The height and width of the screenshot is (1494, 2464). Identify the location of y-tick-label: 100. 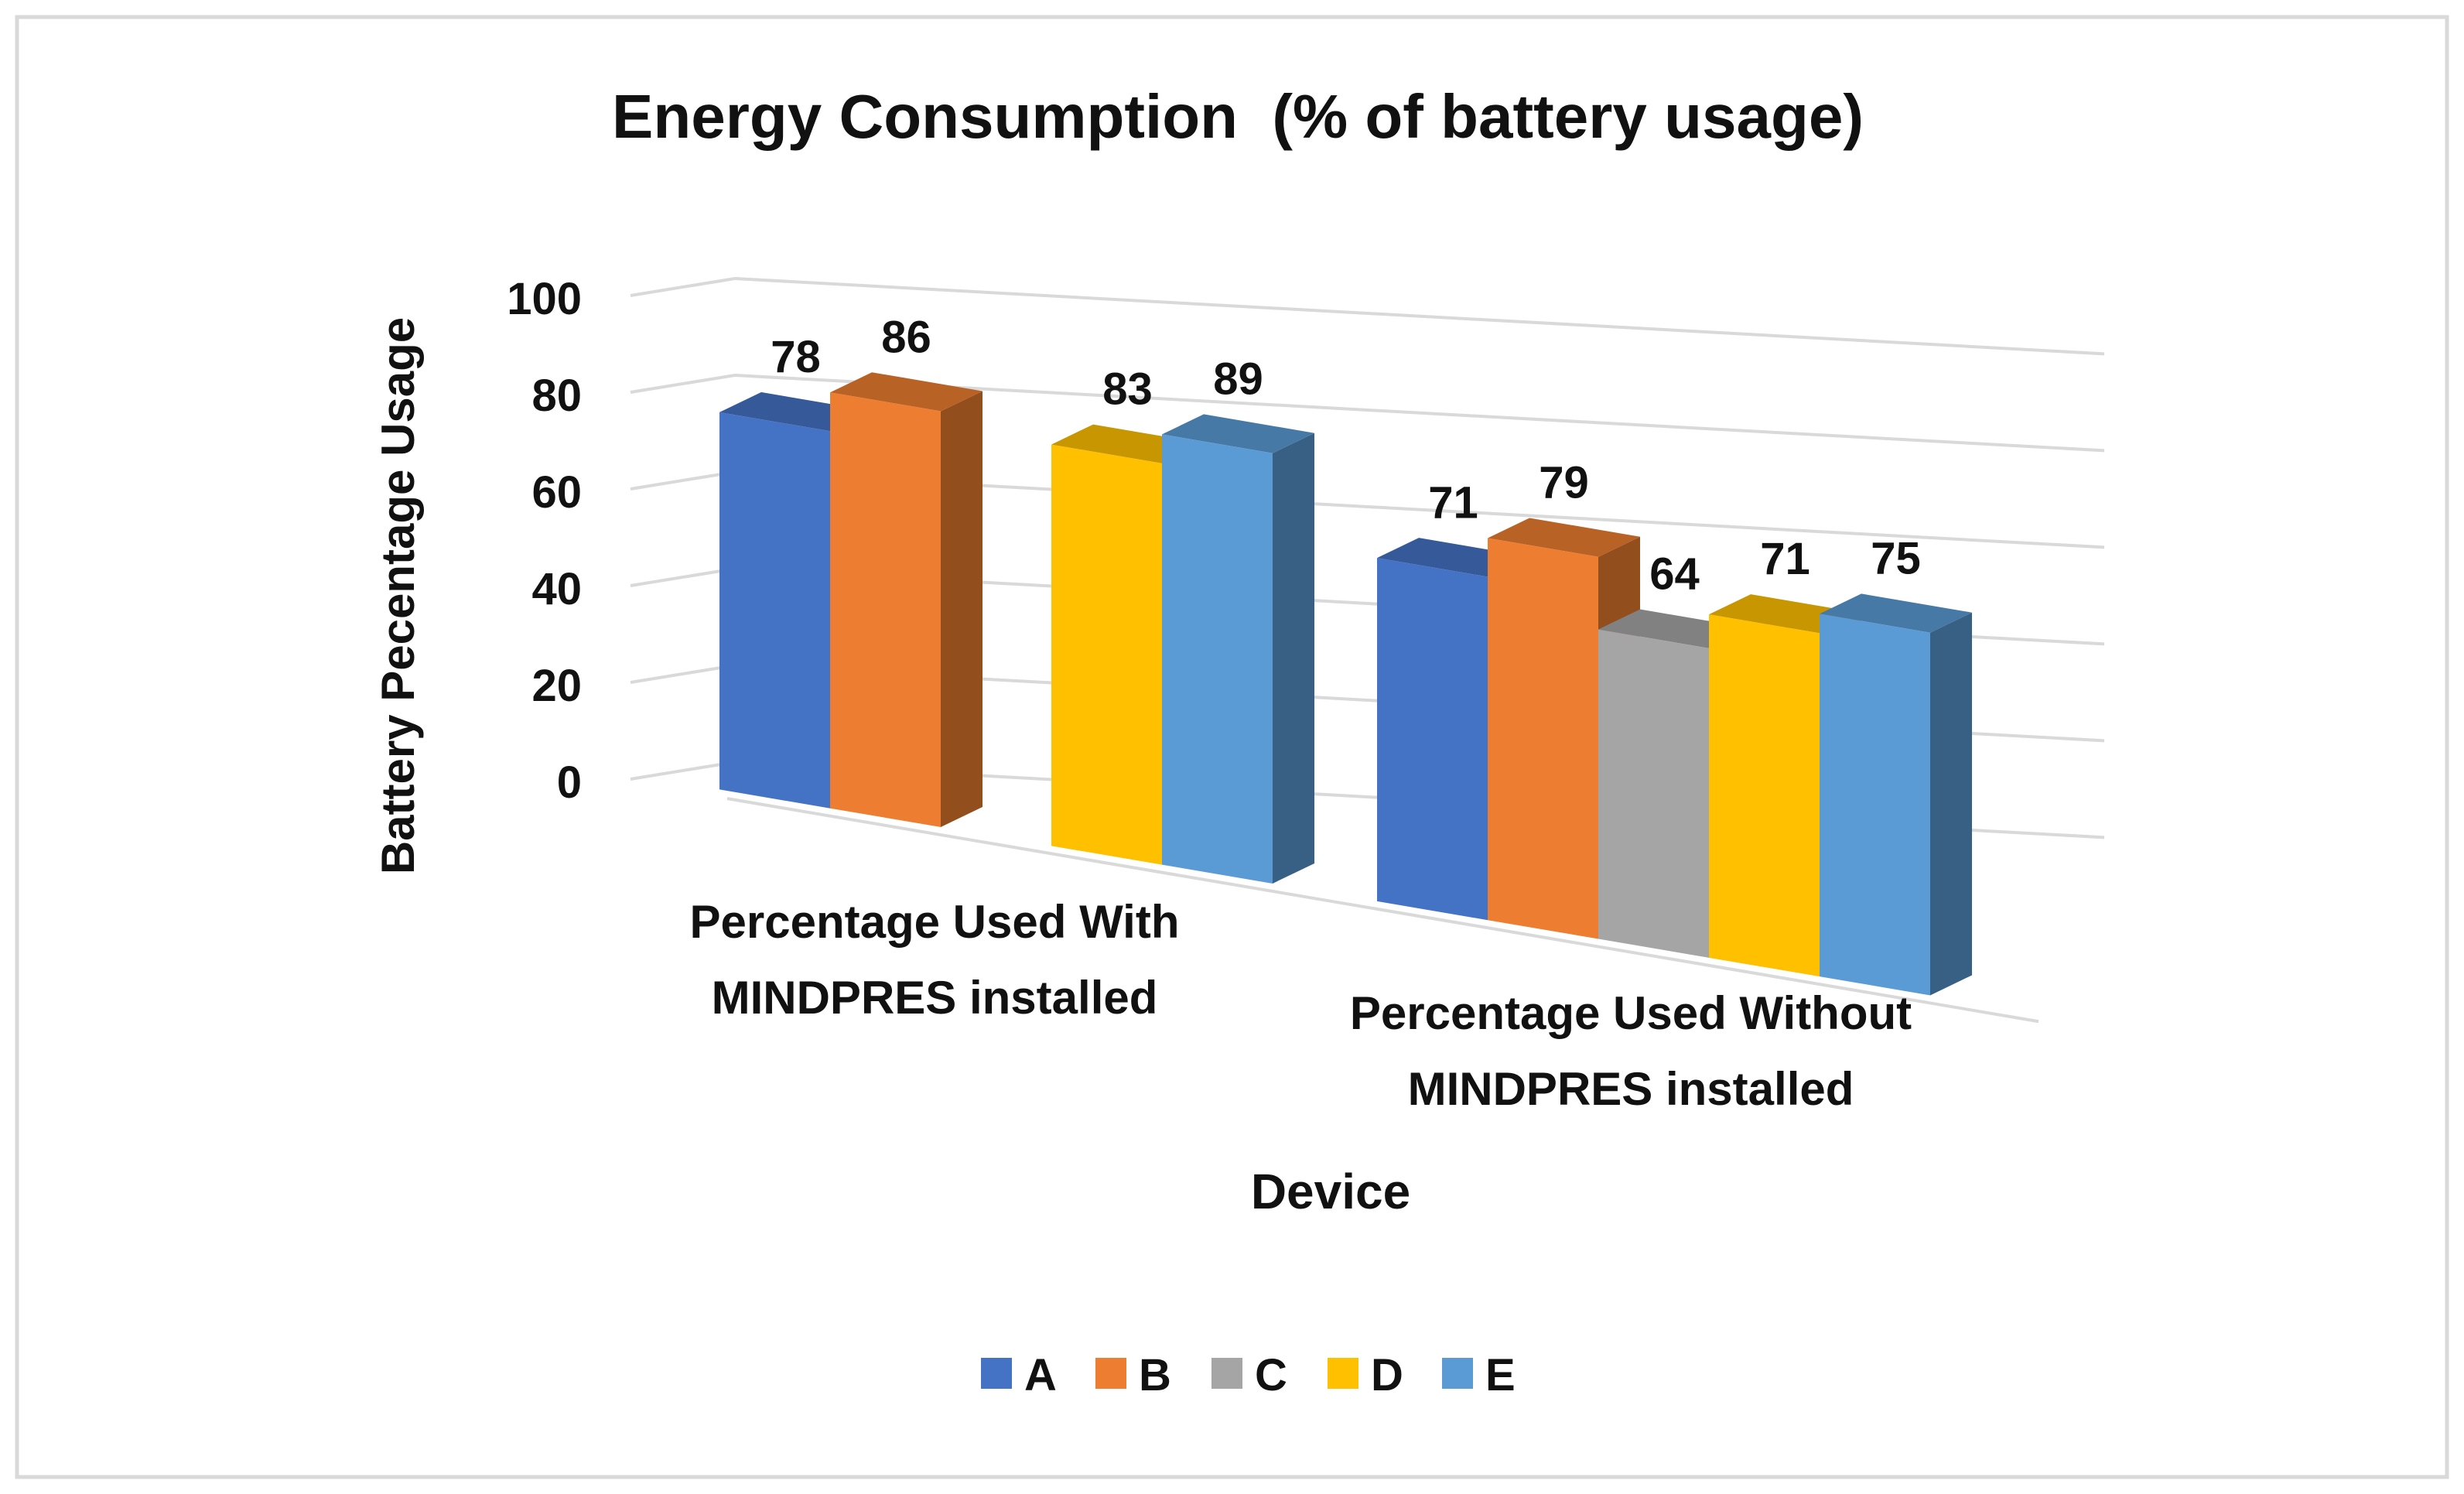
(544, 299).